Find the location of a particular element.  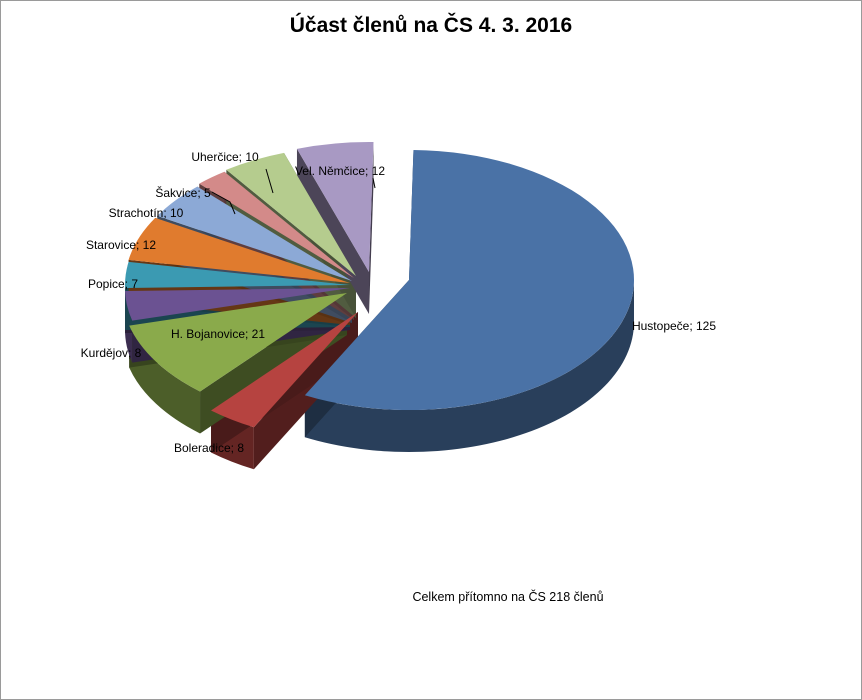

data-label-hustope-e: Hustopeče; 125 is located at coordinates (674, 326).